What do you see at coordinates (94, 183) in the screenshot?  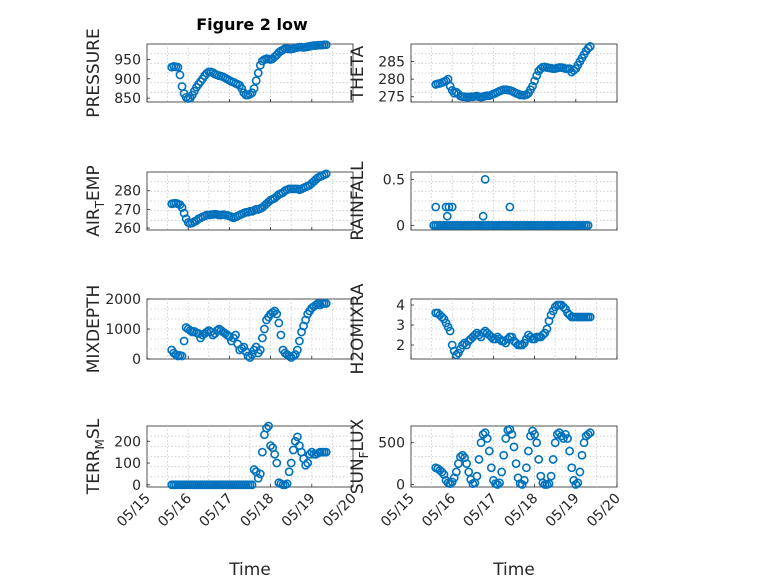 I see `y-axis-label-part: EMP` at bounding box center [94, 183].